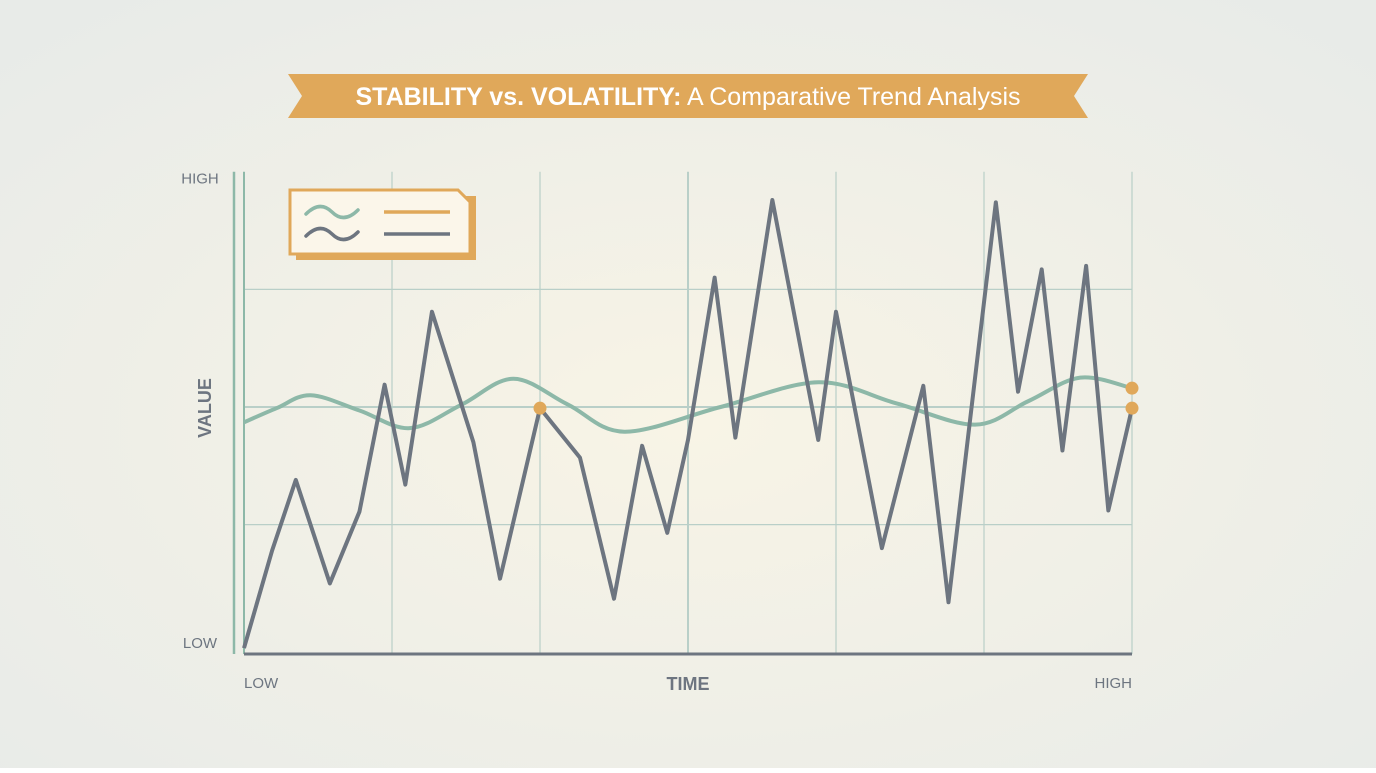 The height and width of the screenshot is (773, 1376). What do you see at coordinates (205, 408) in the screenshot?
I see `y-axis-label: VALUE` at bounding box center [205, 408].